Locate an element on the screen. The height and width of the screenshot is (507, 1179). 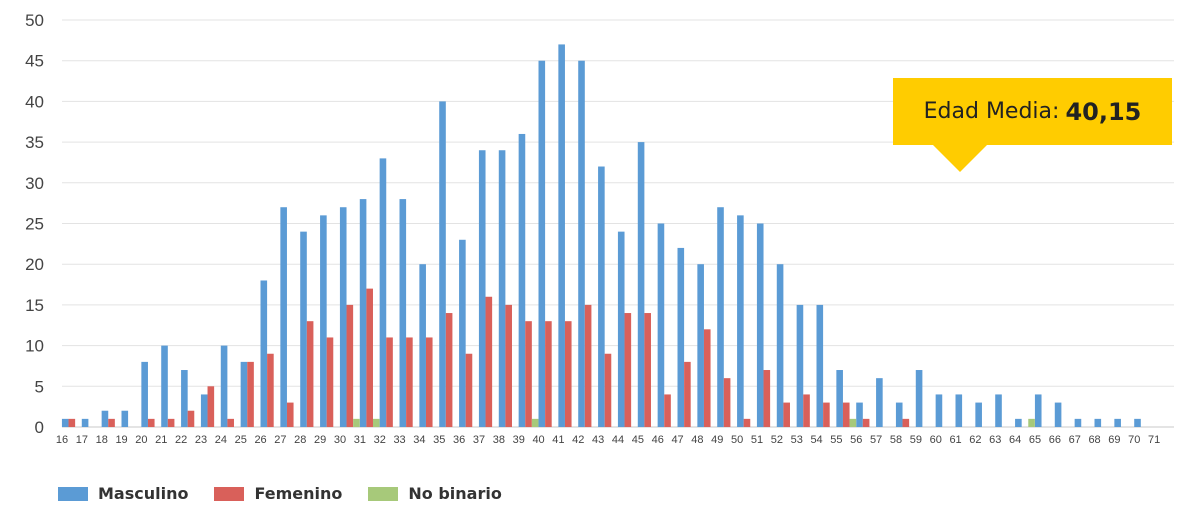
y-tick-label: 15 is located at coordinates (34, 305).